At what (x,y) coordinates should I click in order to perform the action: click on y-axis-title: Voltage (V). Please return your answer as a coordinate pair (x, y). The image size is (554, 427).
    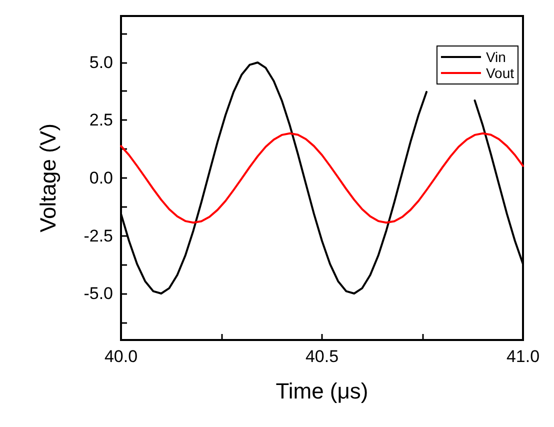
    Looking at the image, I should click on (48, 178).